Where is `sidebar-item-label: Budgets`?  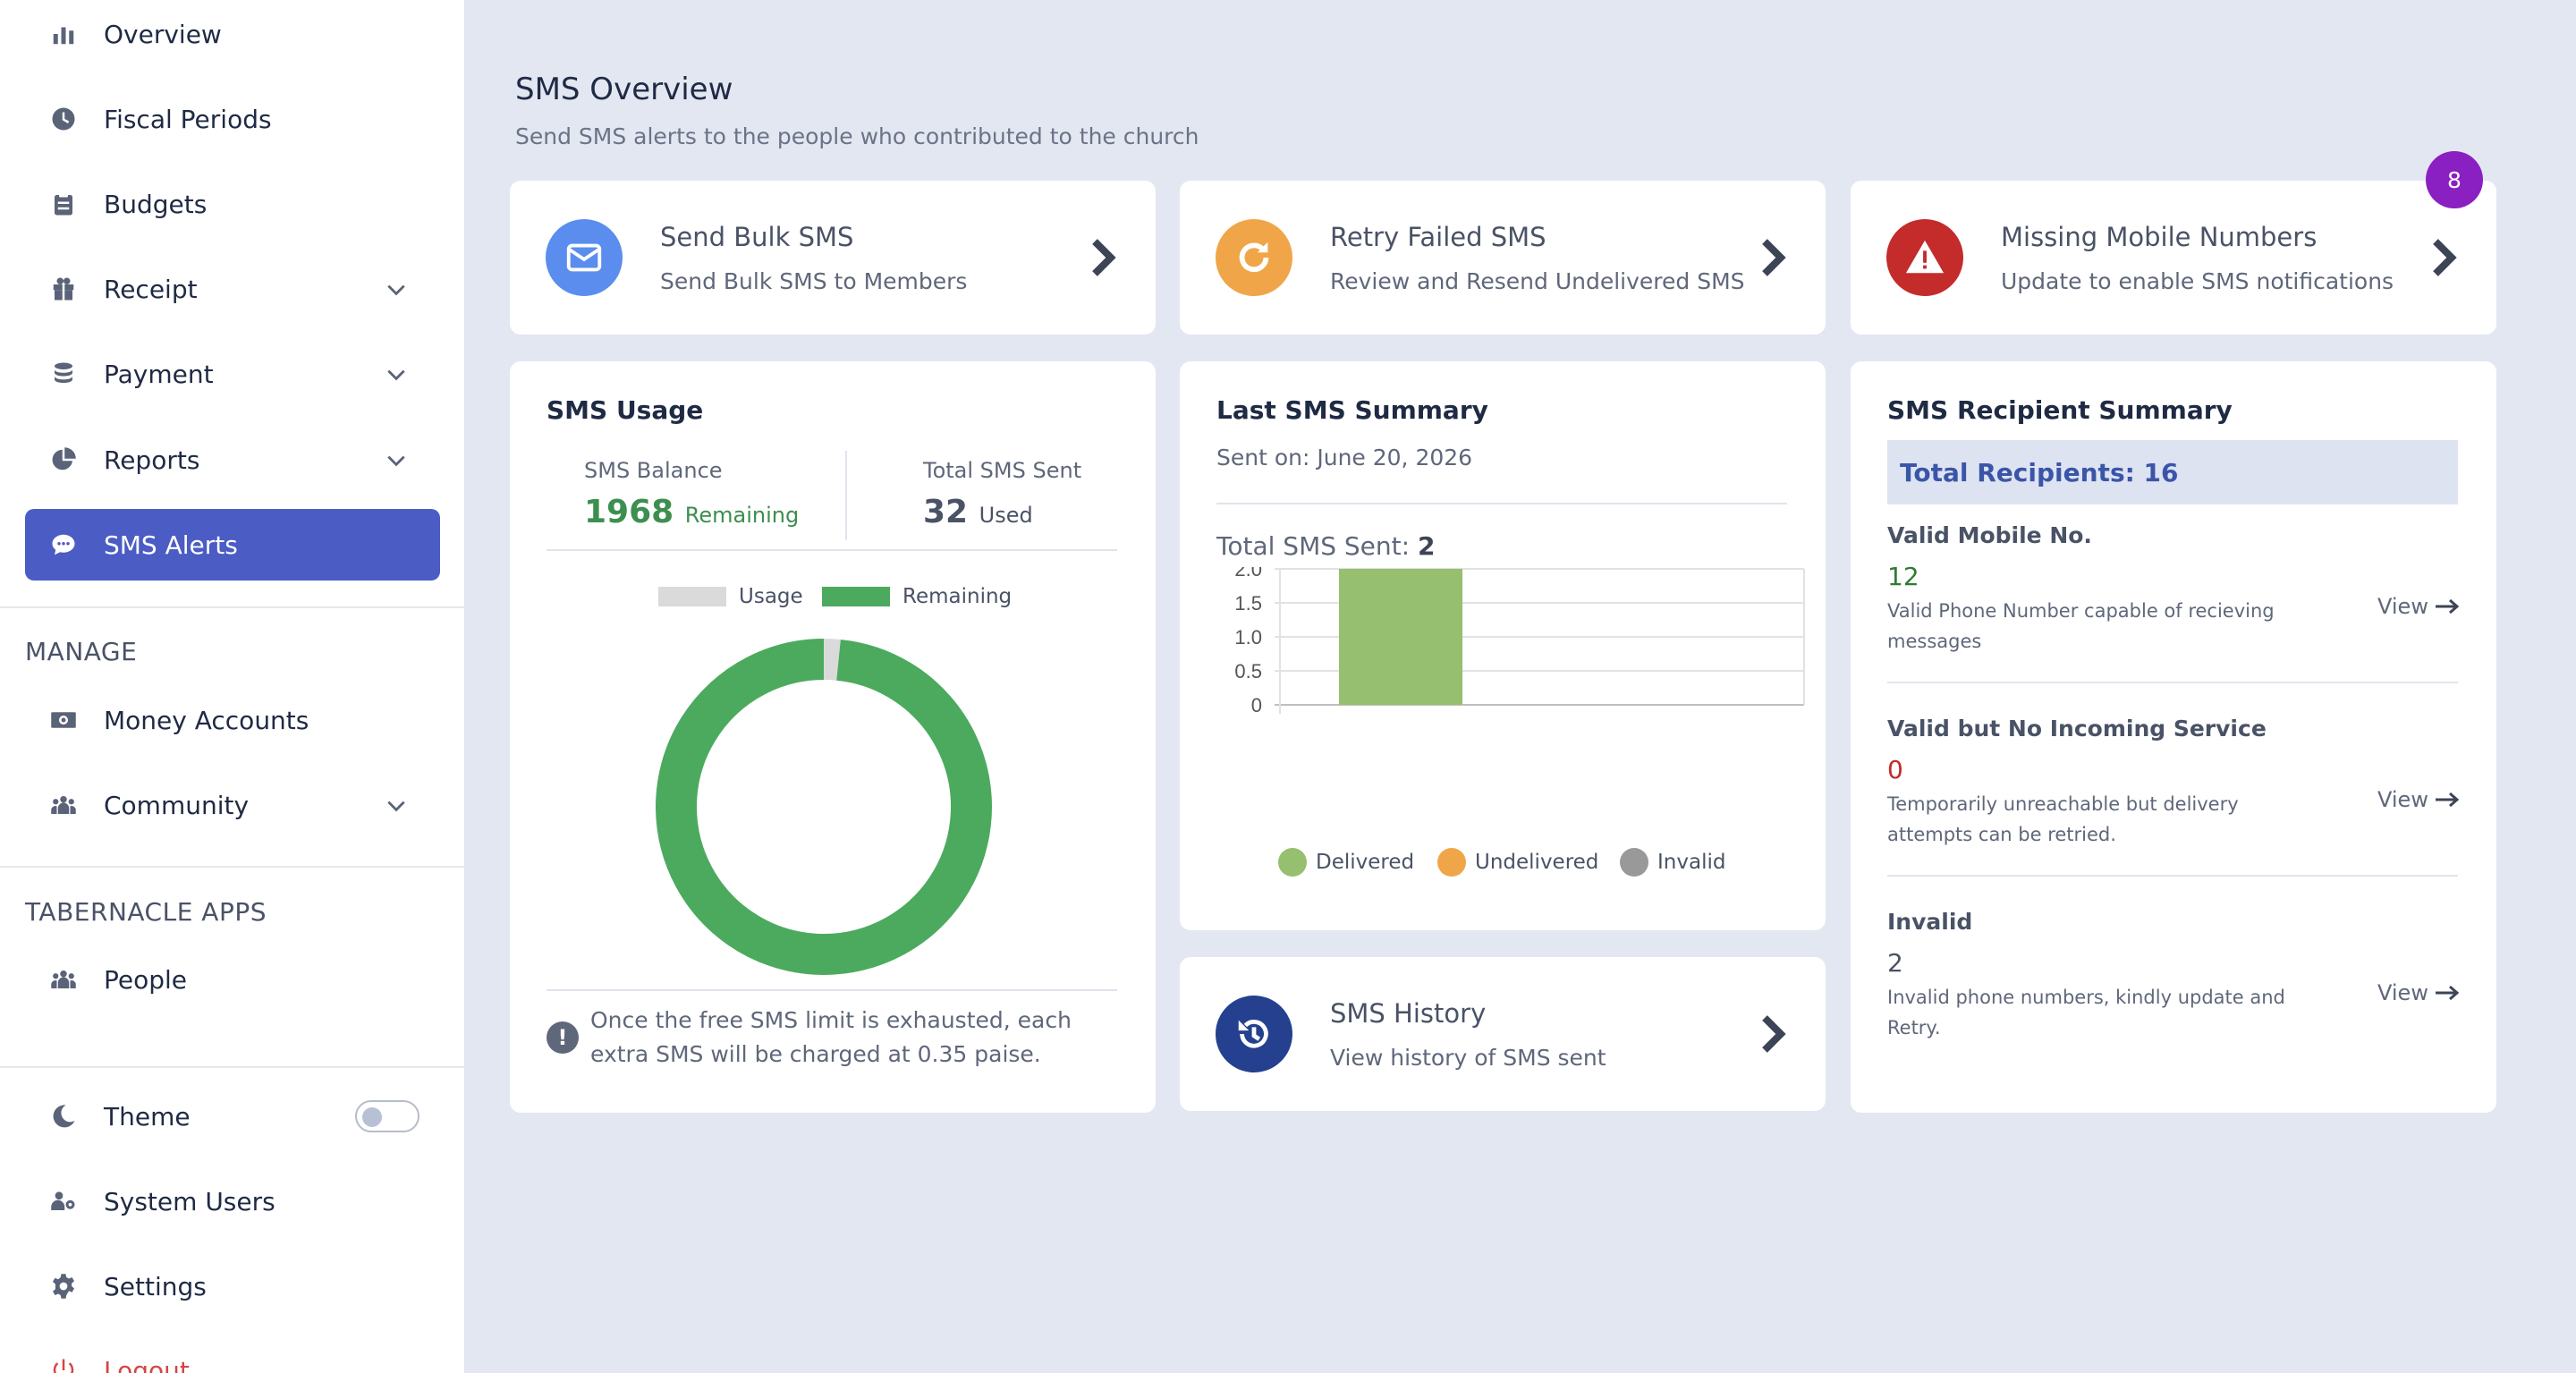
sidebar-item-label: Budgets is located at coordinates (156, 204).